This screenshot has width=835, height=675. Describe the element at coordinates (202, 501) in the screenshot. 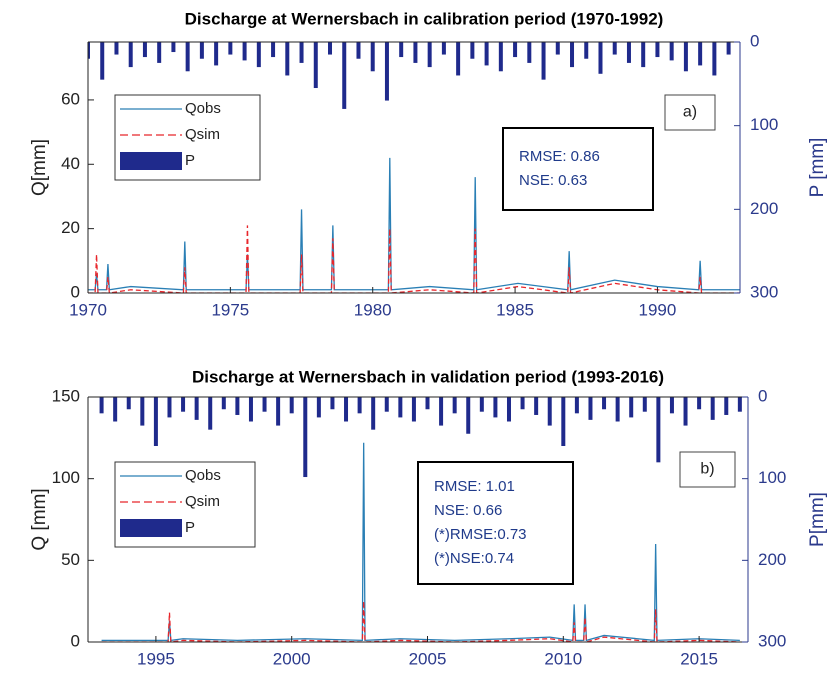

I see `legend-label: Qsim` at that location.